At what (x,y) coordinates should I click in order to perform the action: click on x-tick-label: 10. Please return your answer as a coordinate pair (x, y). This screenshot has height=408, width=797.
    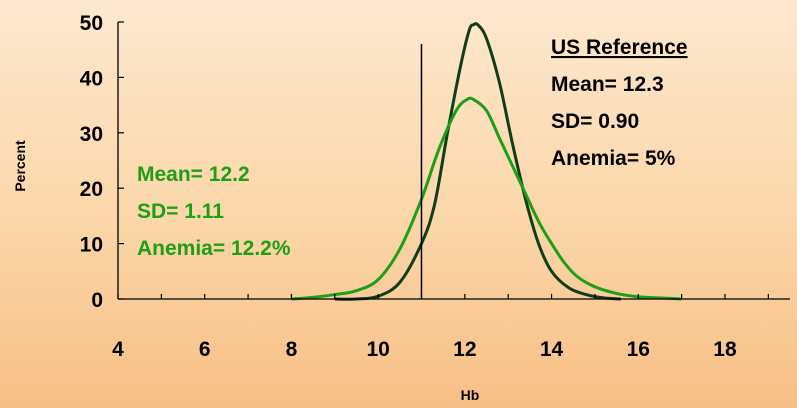
    Looking at the image, I should click on (377, 349).